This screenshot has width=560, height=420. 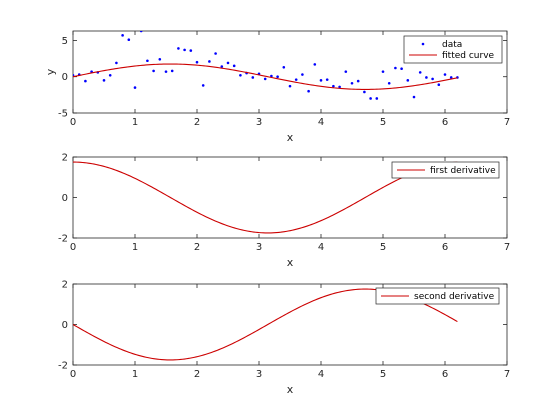 What do you see at coordinates (50, 71) in the screenshot?
I see `y-axis-label: y` at bounding box center [50, 71].